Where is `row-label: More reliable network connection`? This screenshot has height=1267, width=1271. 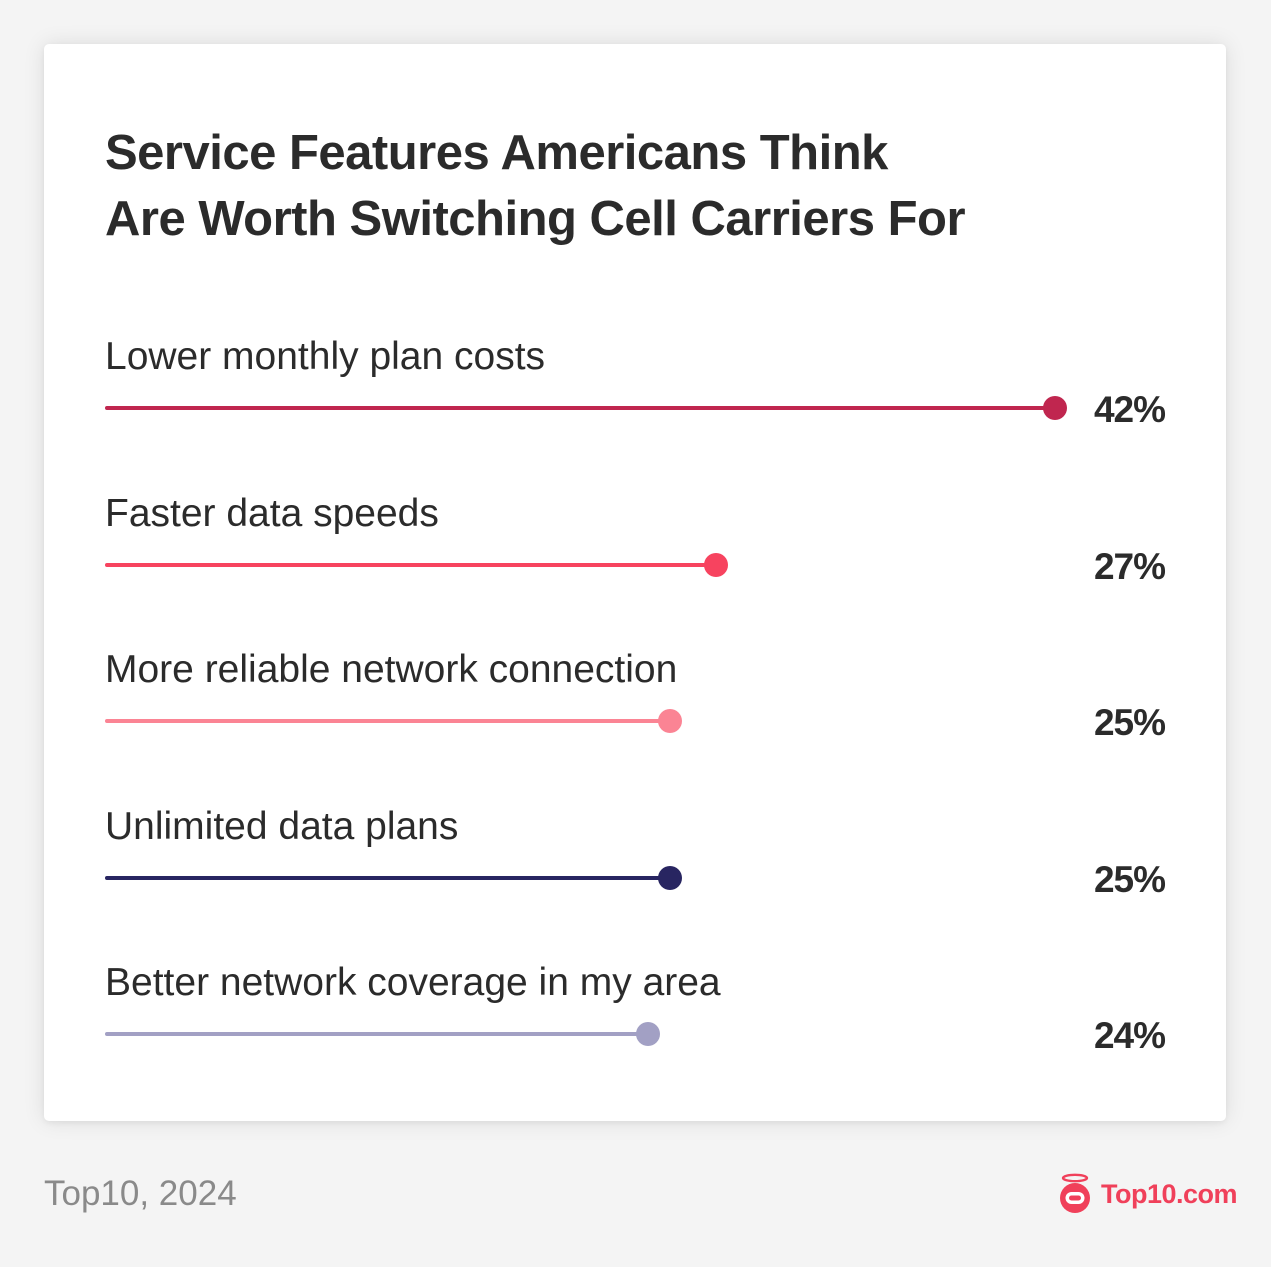 row-label: More reliable network connection is located at coordinates (391, 669).